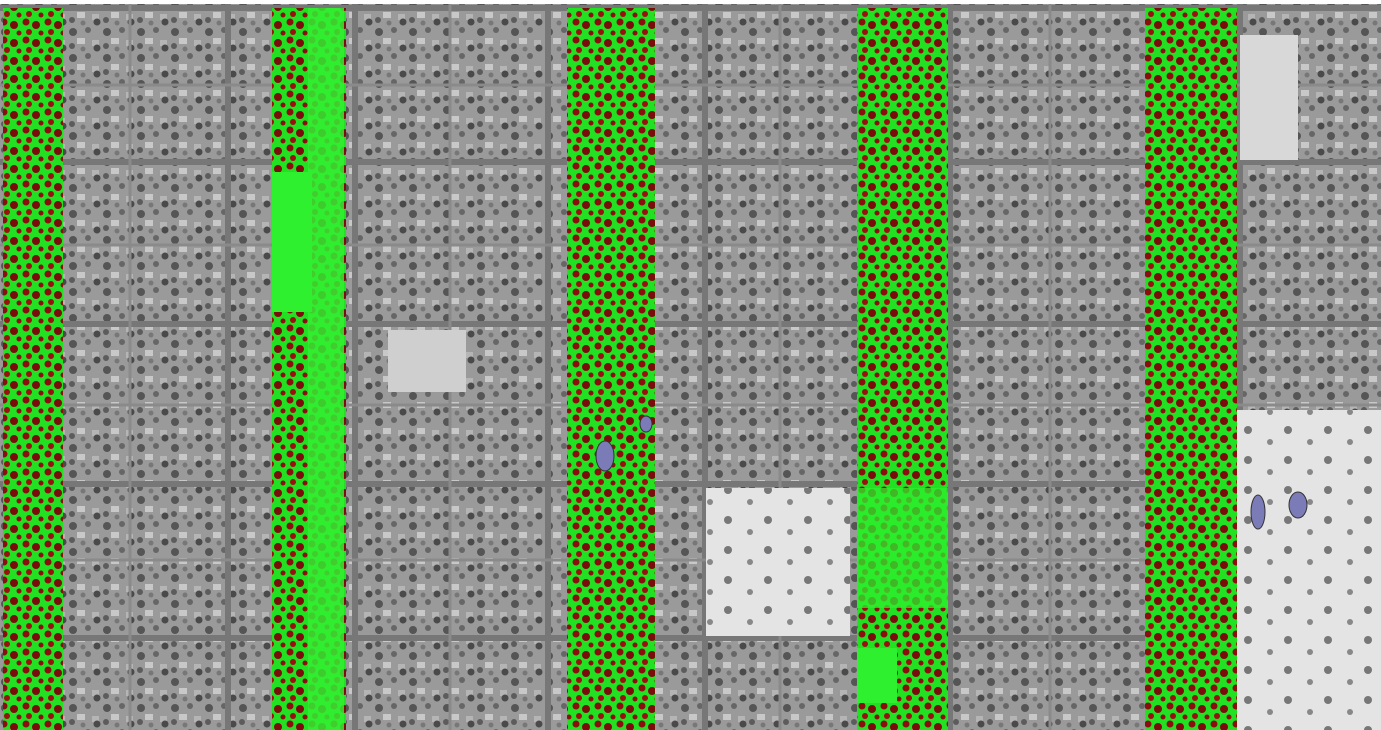 The image size is (1381, 730). Describe the element at coordinates (690, 2) in the screenshot. I see `top-edge` at that location.